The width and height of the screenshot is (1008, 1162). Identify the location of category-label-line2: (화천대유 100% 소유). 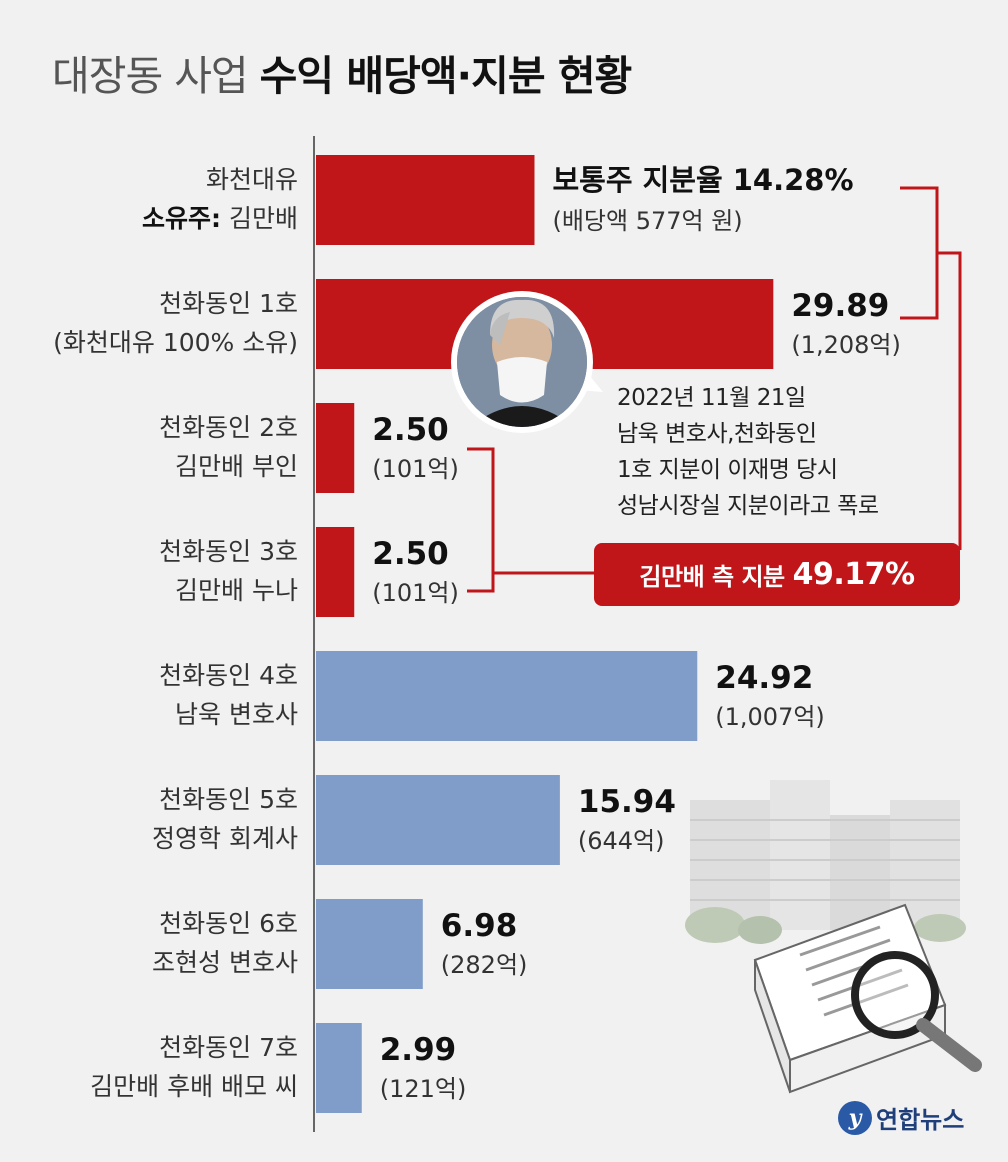
(175, 342).